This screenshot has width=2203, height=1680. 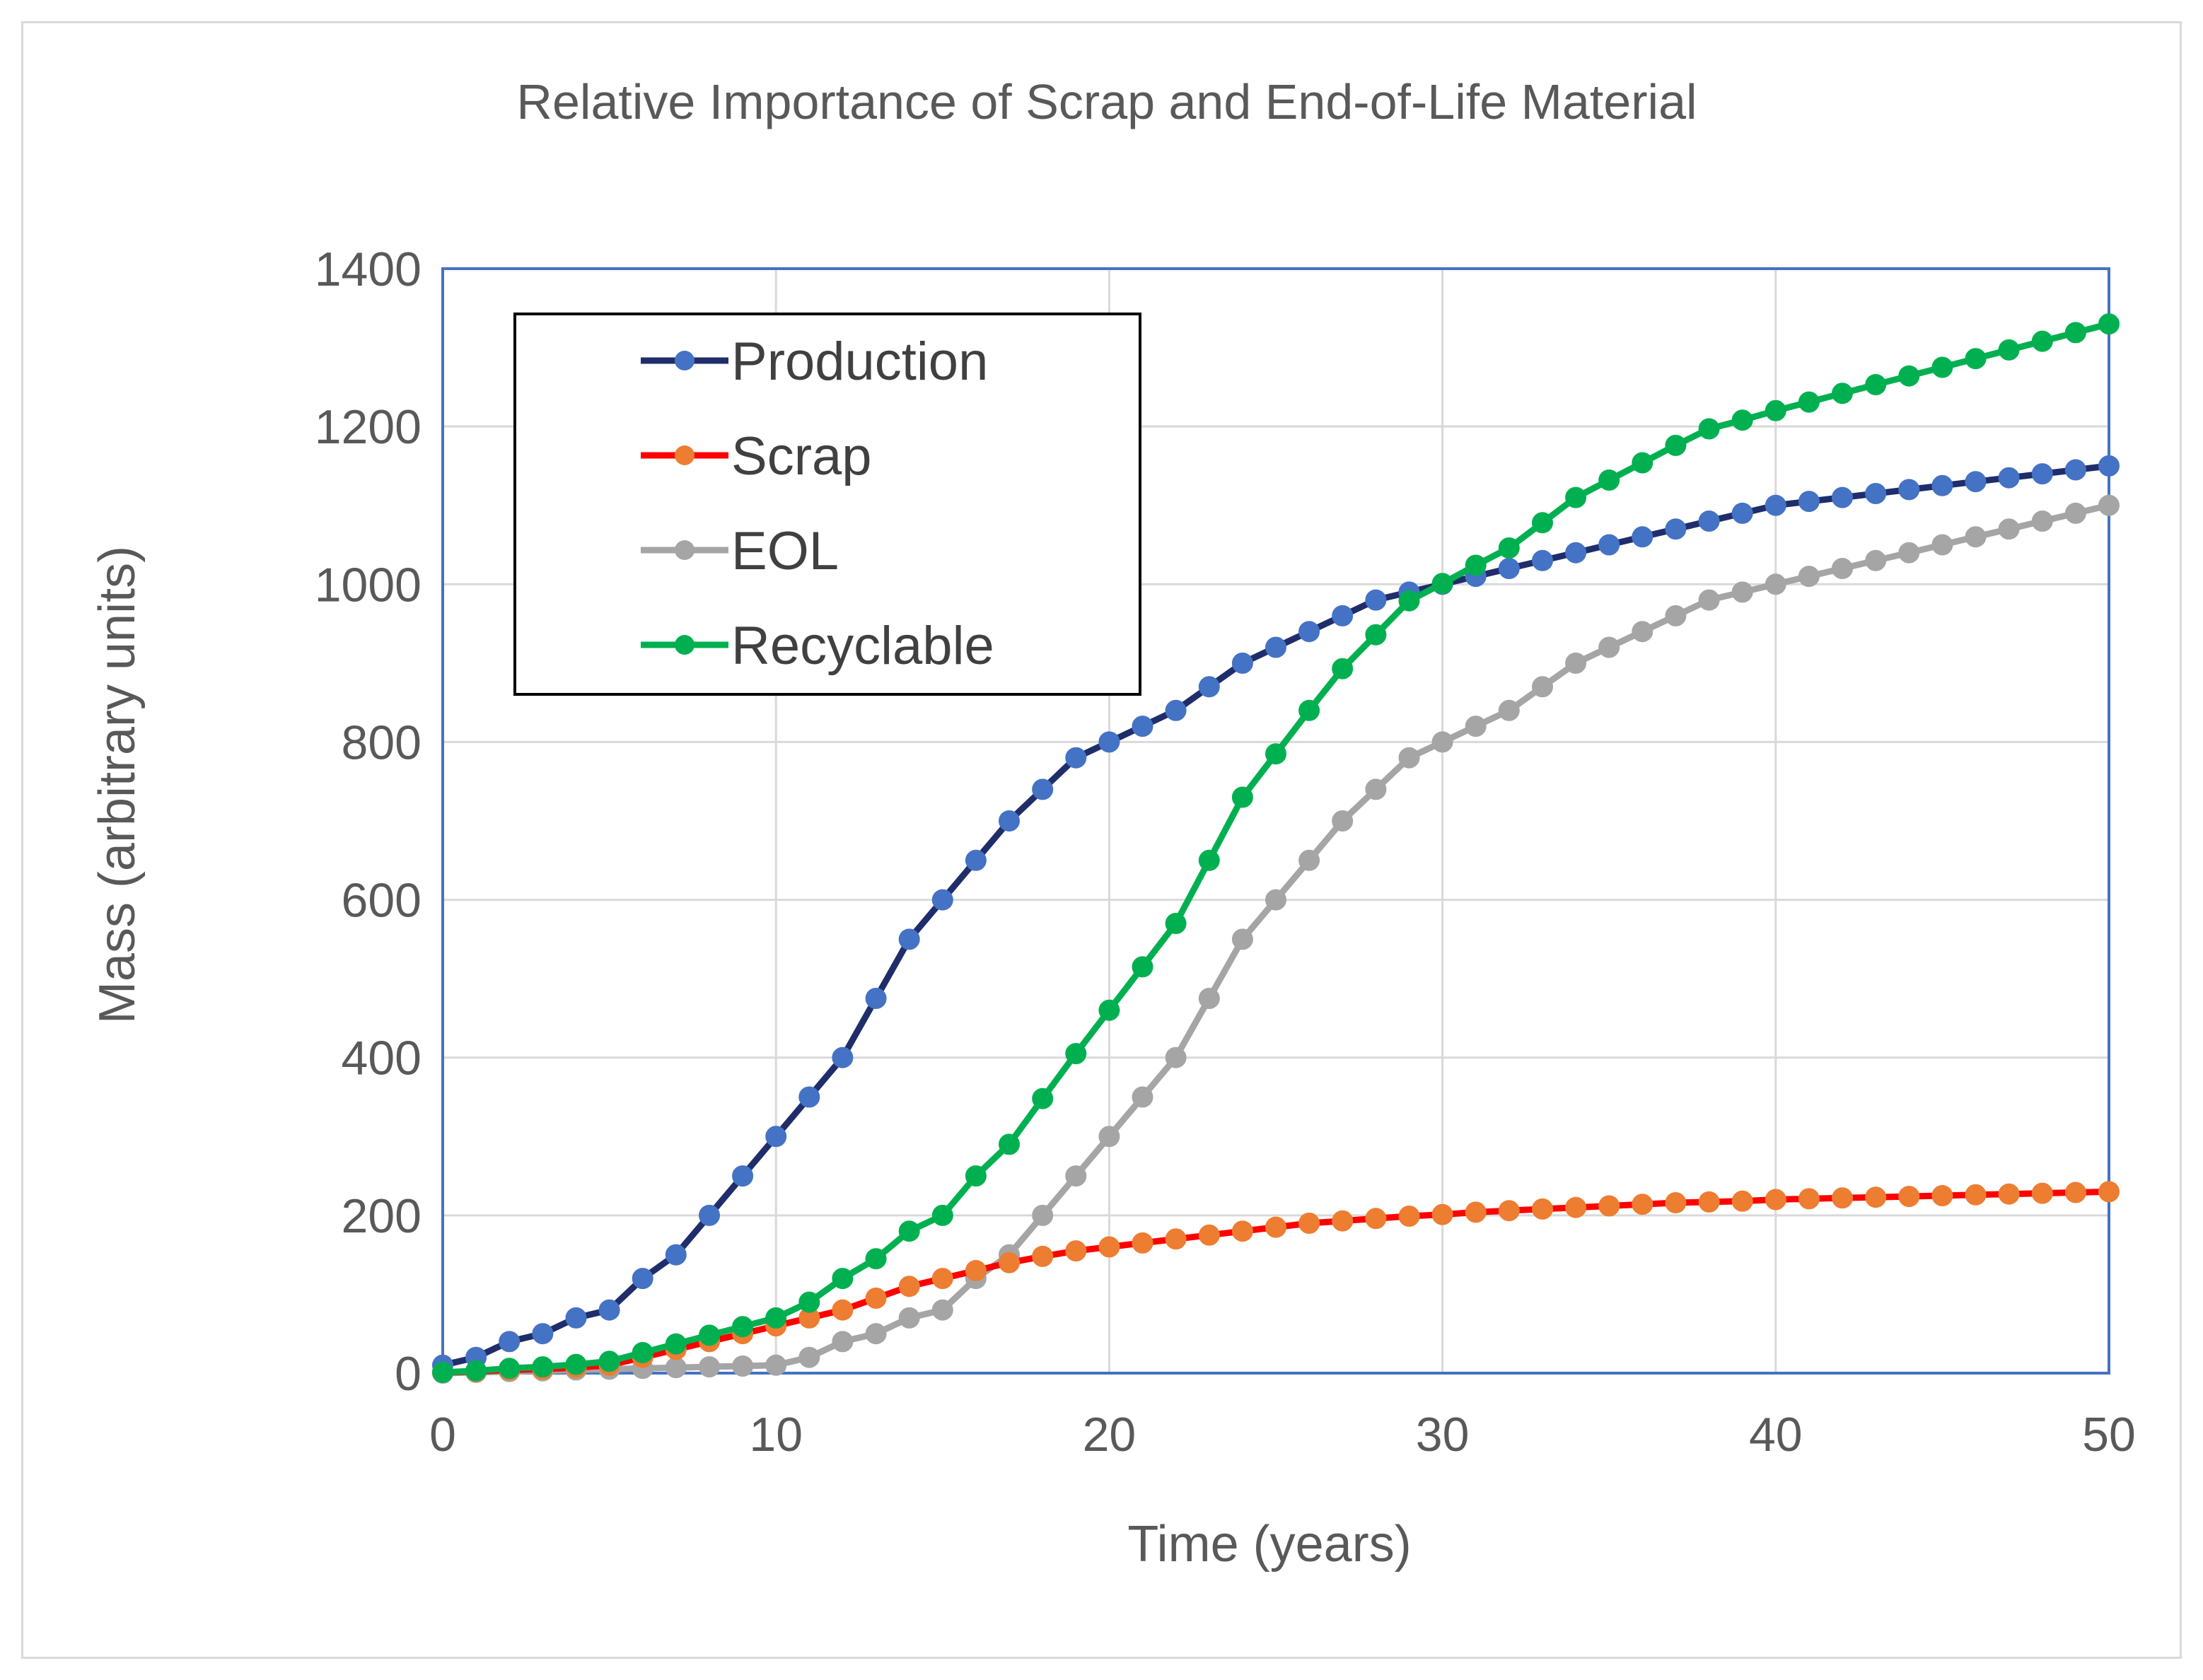 What do you see at coordinates (2109, 1435) in the screenshot?
I see `x-tick-label: 50` at bounding box center [2109, 1435].